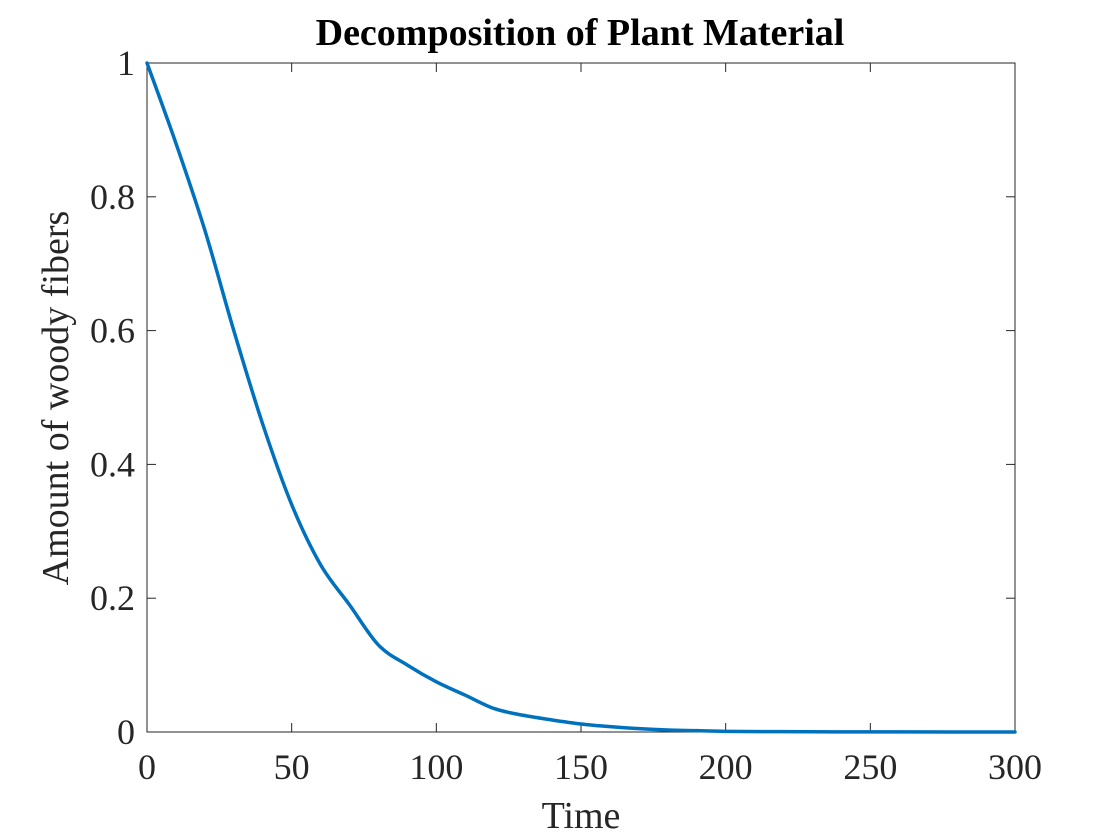 The image size is (1120, 840). Describe the element at coordinates (580, 33) in the screenshot. I see `chart-title: Decomposition of Plant Material` at that location.